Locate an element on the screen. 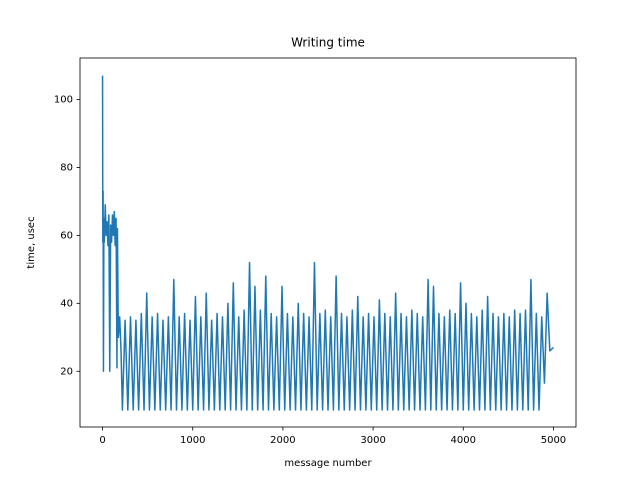  x-axis-label: message number is located at coordinates (328, 463).